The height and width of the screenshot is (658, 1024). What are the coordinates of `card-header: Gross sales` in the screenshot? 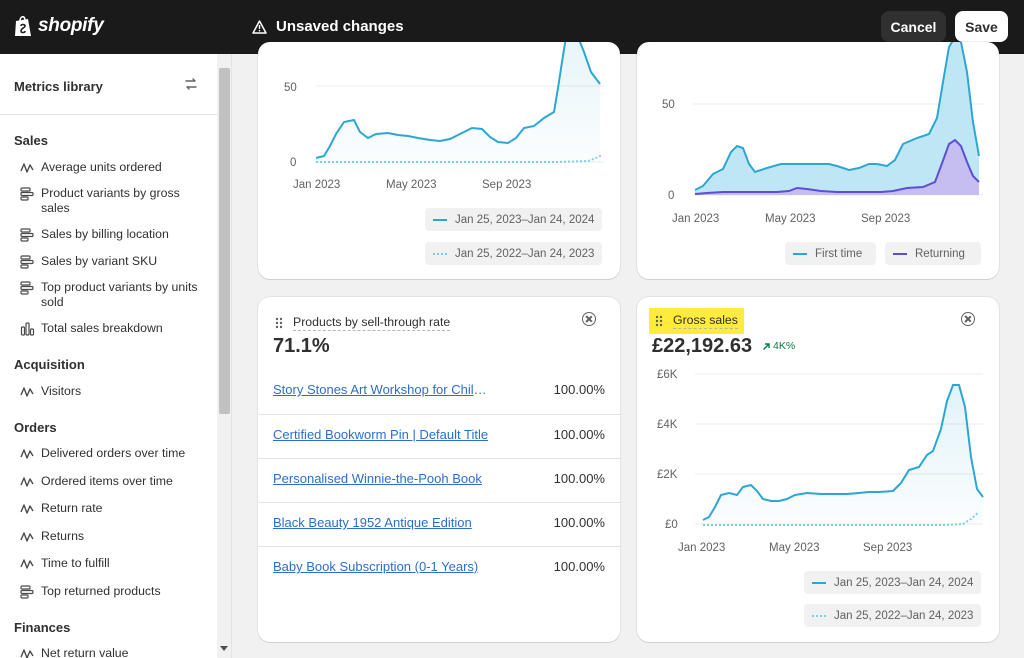 It's located at (696, 321).